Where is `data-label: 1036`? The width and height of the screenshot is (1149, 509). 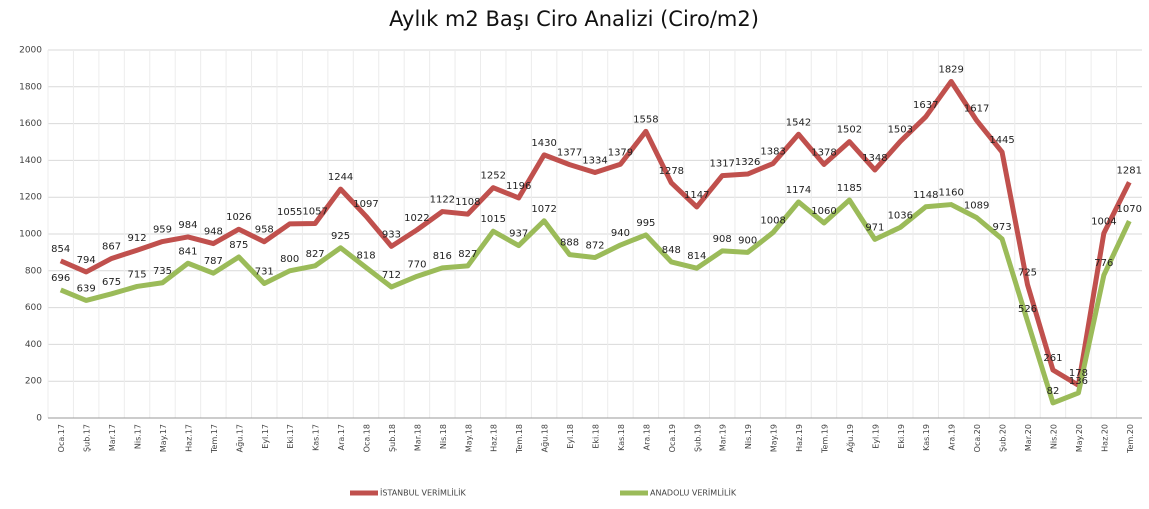
data-label: 1036 is located at coordinates (900, 215).